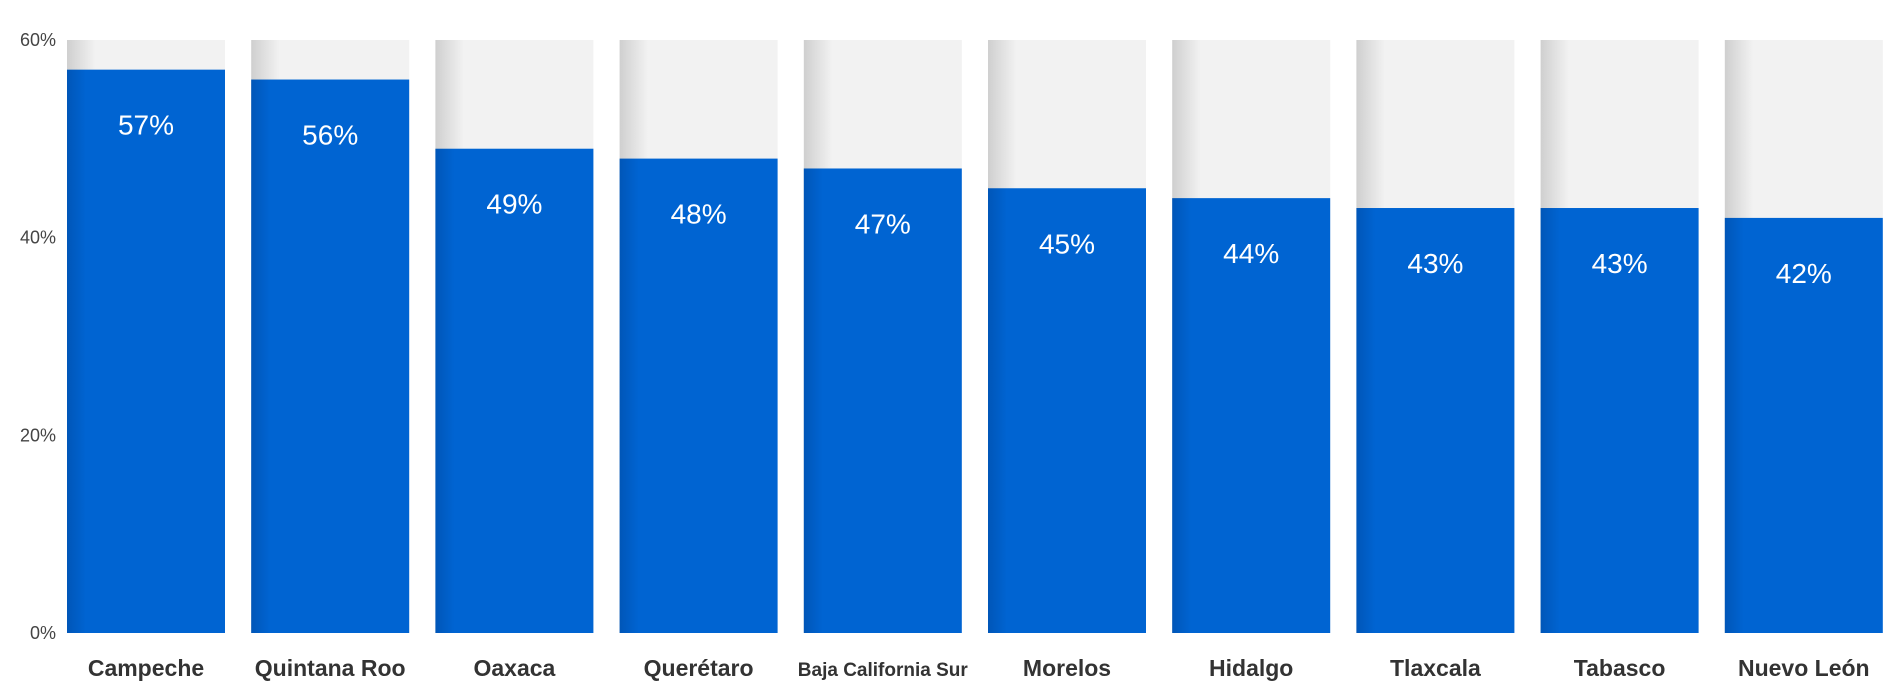  What do you see at coordinates (330, 356) in the screenshot?
I see `bar-quintana-roo` at bounding box center [330, 356].